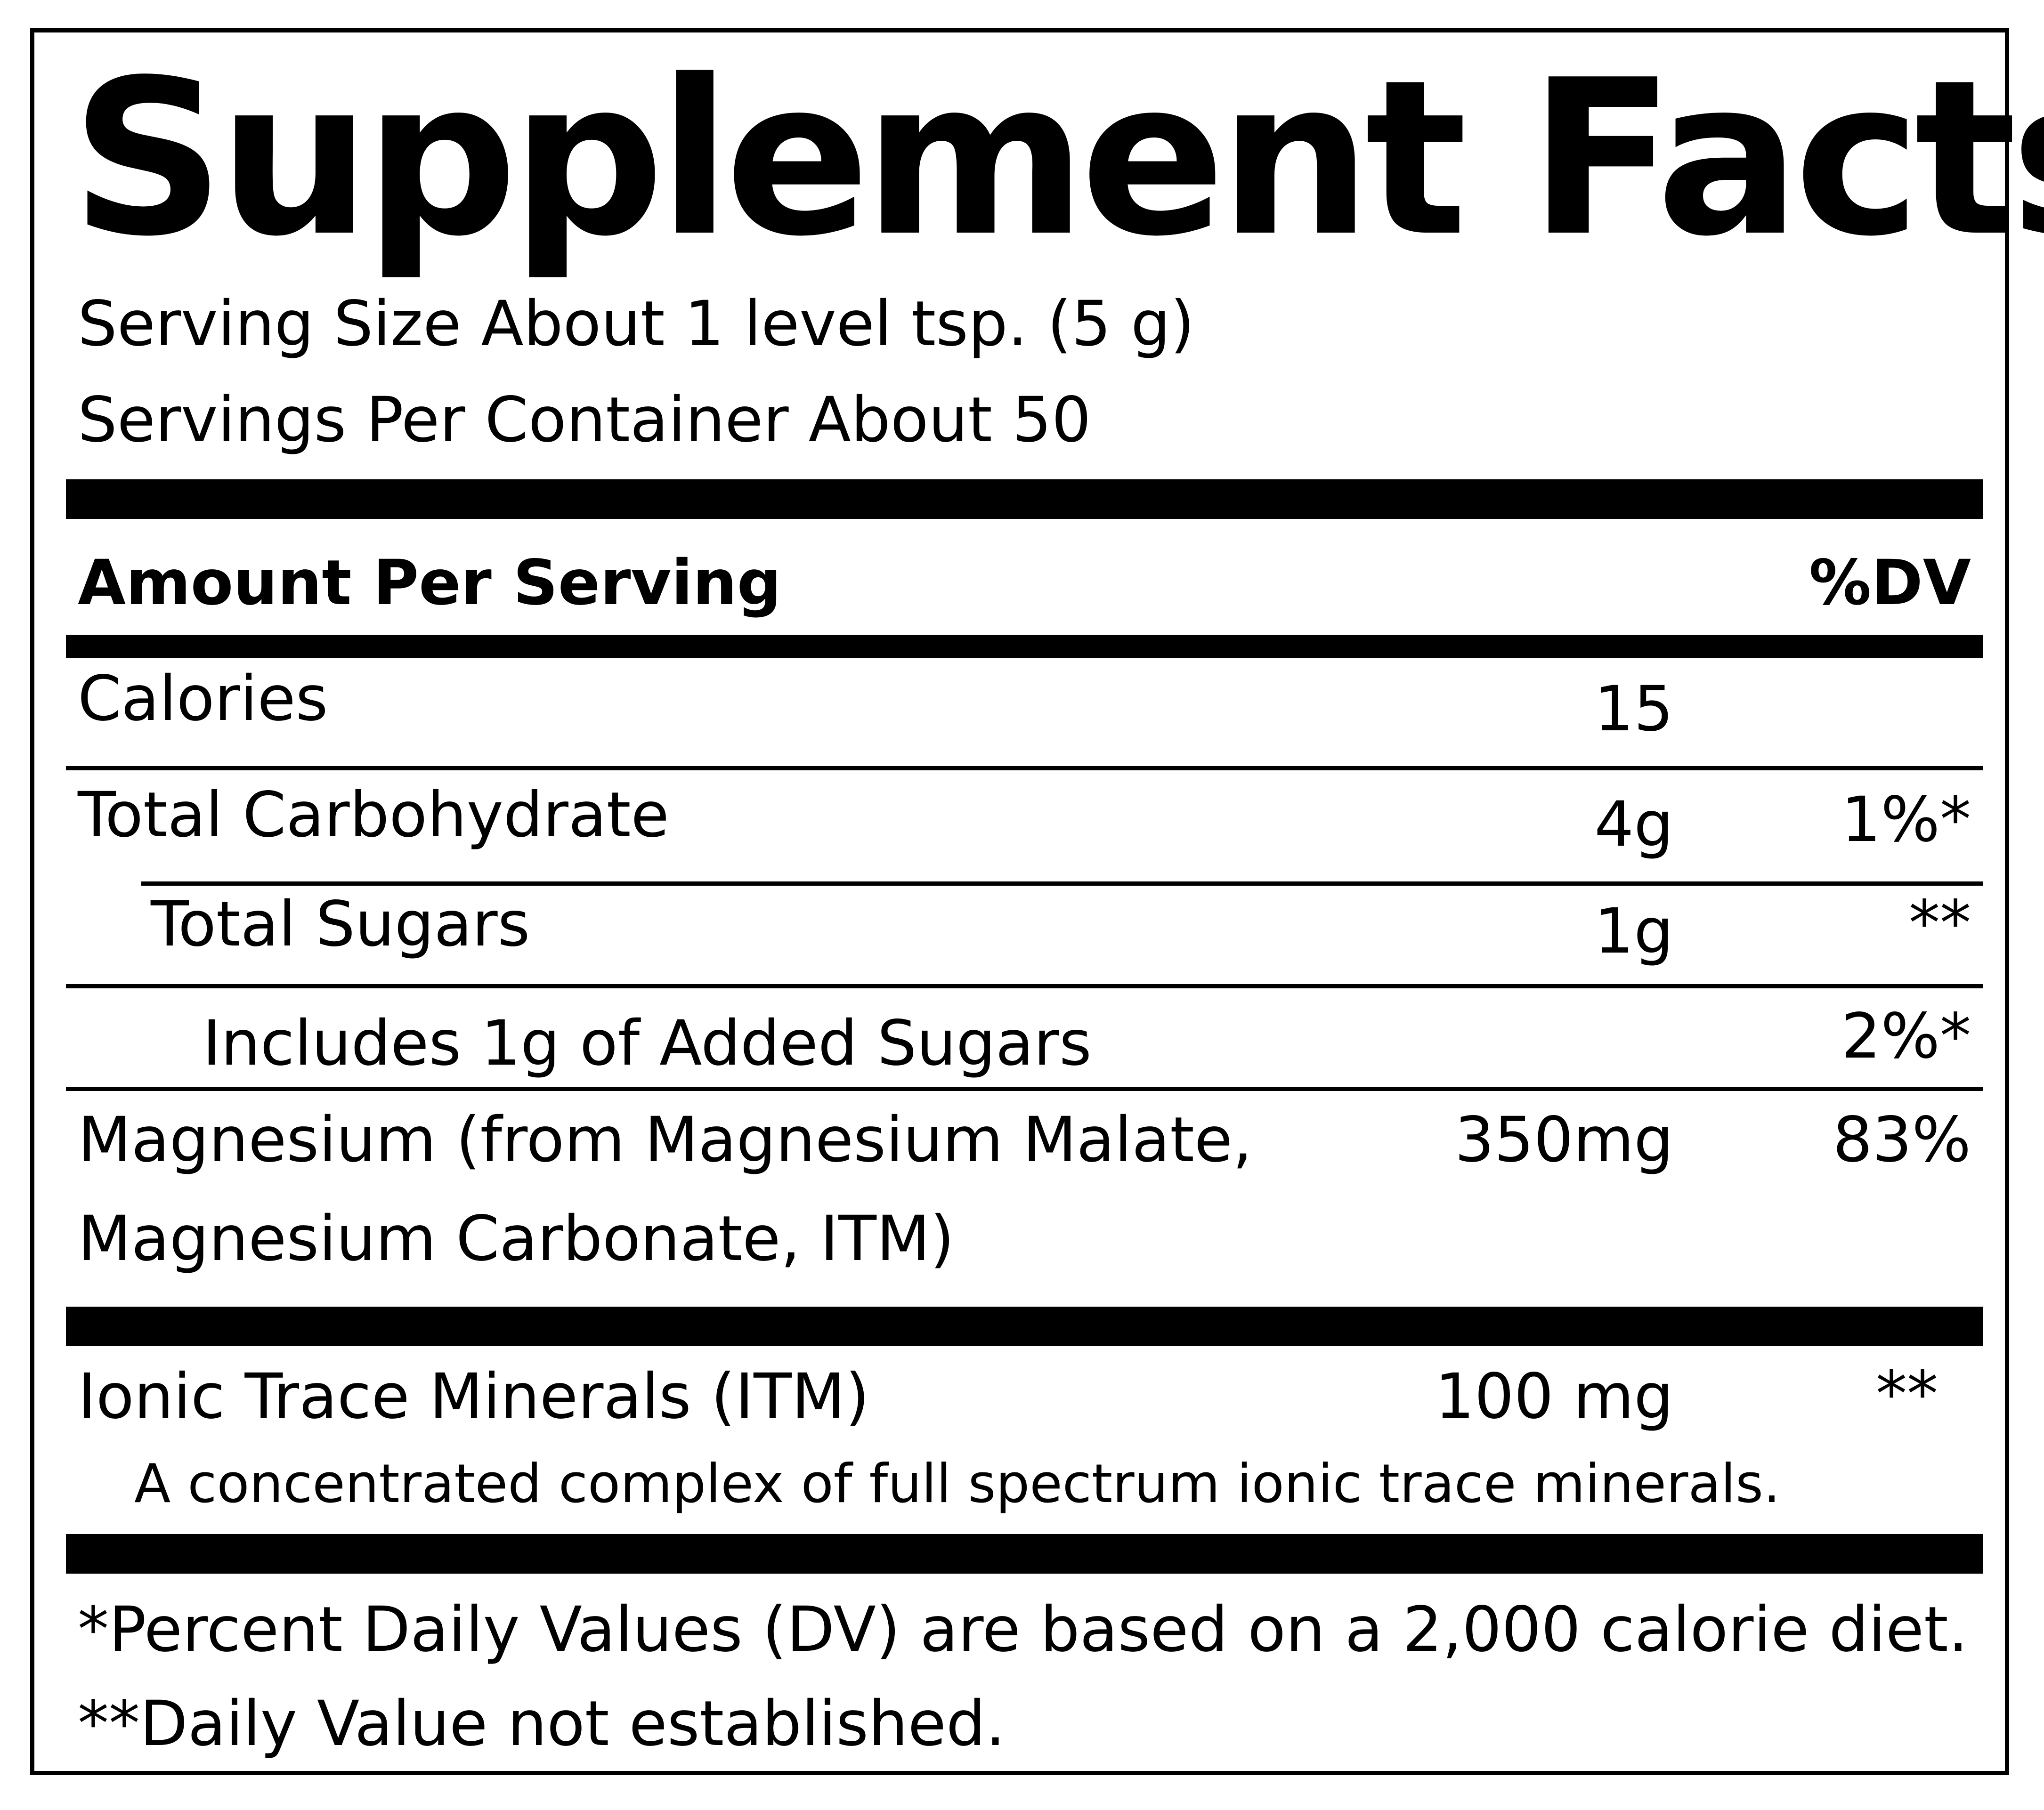 The image size is (2044, 1810). What do you see at coordinates (1906, 820) in the screenshot?
I see `nutrient-dv: 1%*` at bounding box center [1906, 820].